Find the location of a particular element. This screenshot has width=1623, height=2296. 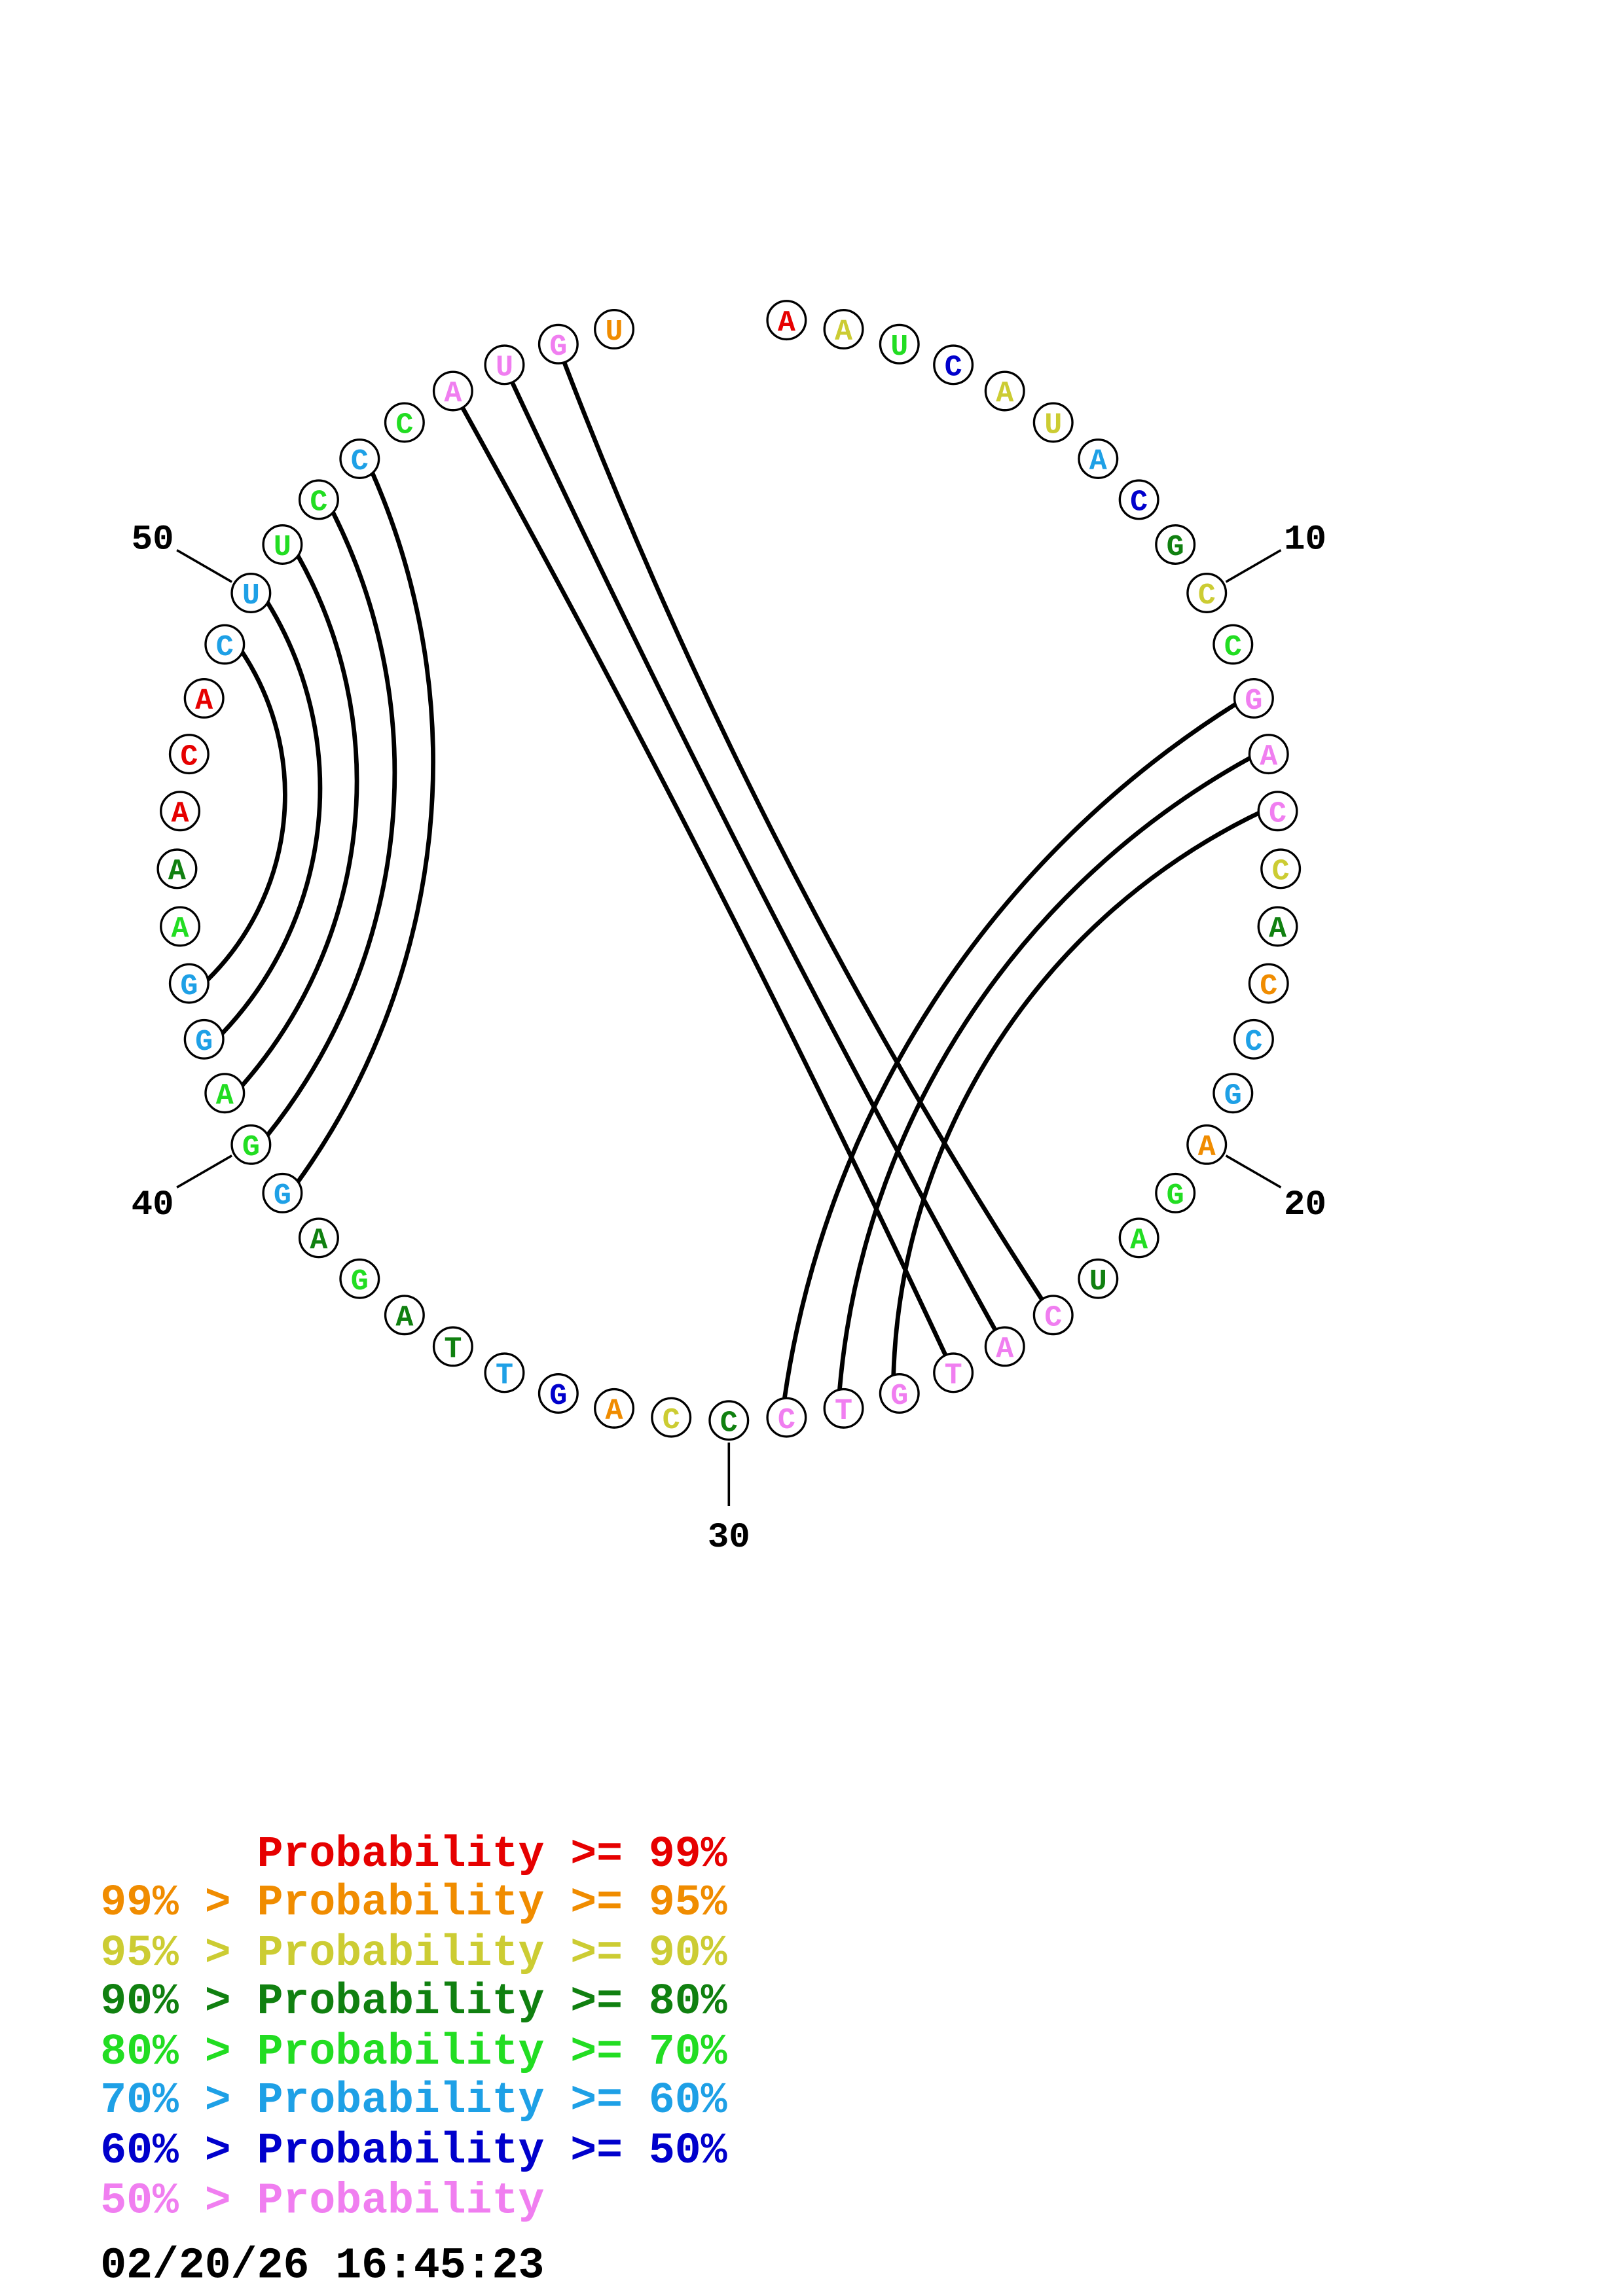

nucleotide-8: C is located at coordinates (1138, 499).